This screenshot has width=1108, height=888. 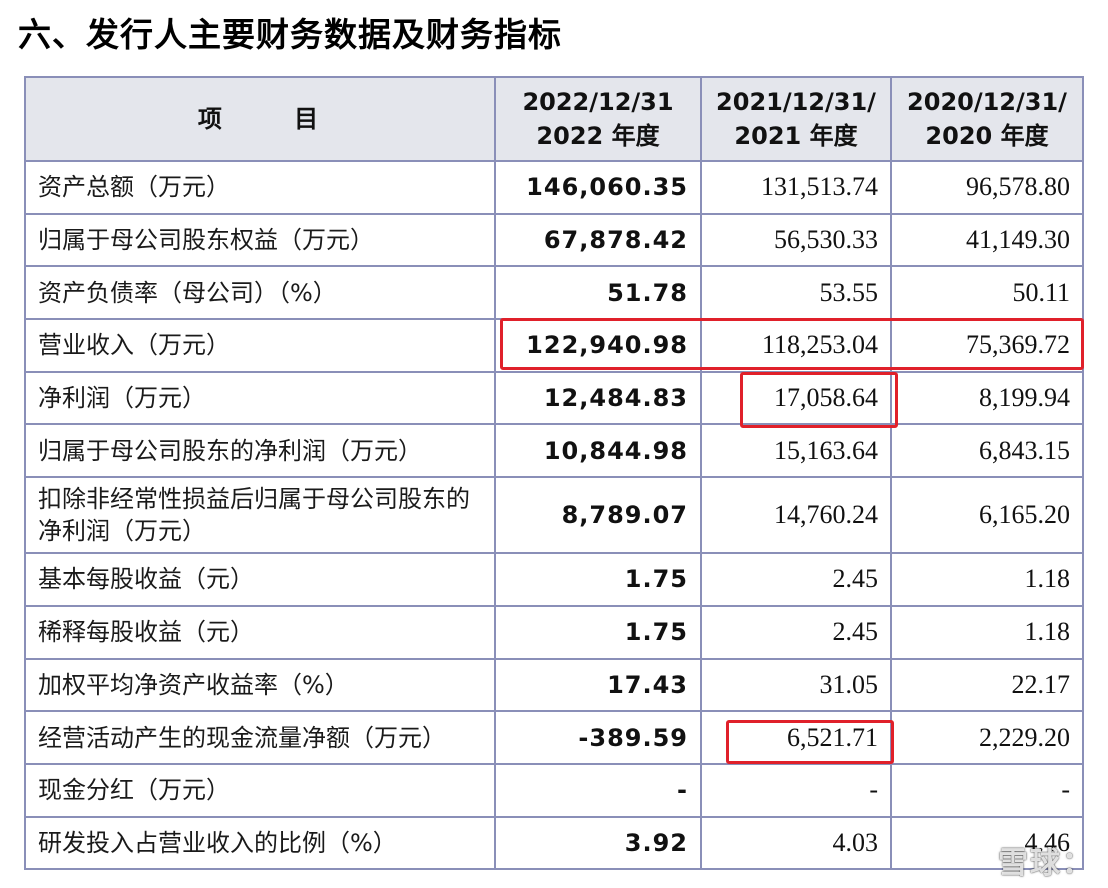 I want to click on row-label: 基本每股收益（元）, so click(x=260, y=579).